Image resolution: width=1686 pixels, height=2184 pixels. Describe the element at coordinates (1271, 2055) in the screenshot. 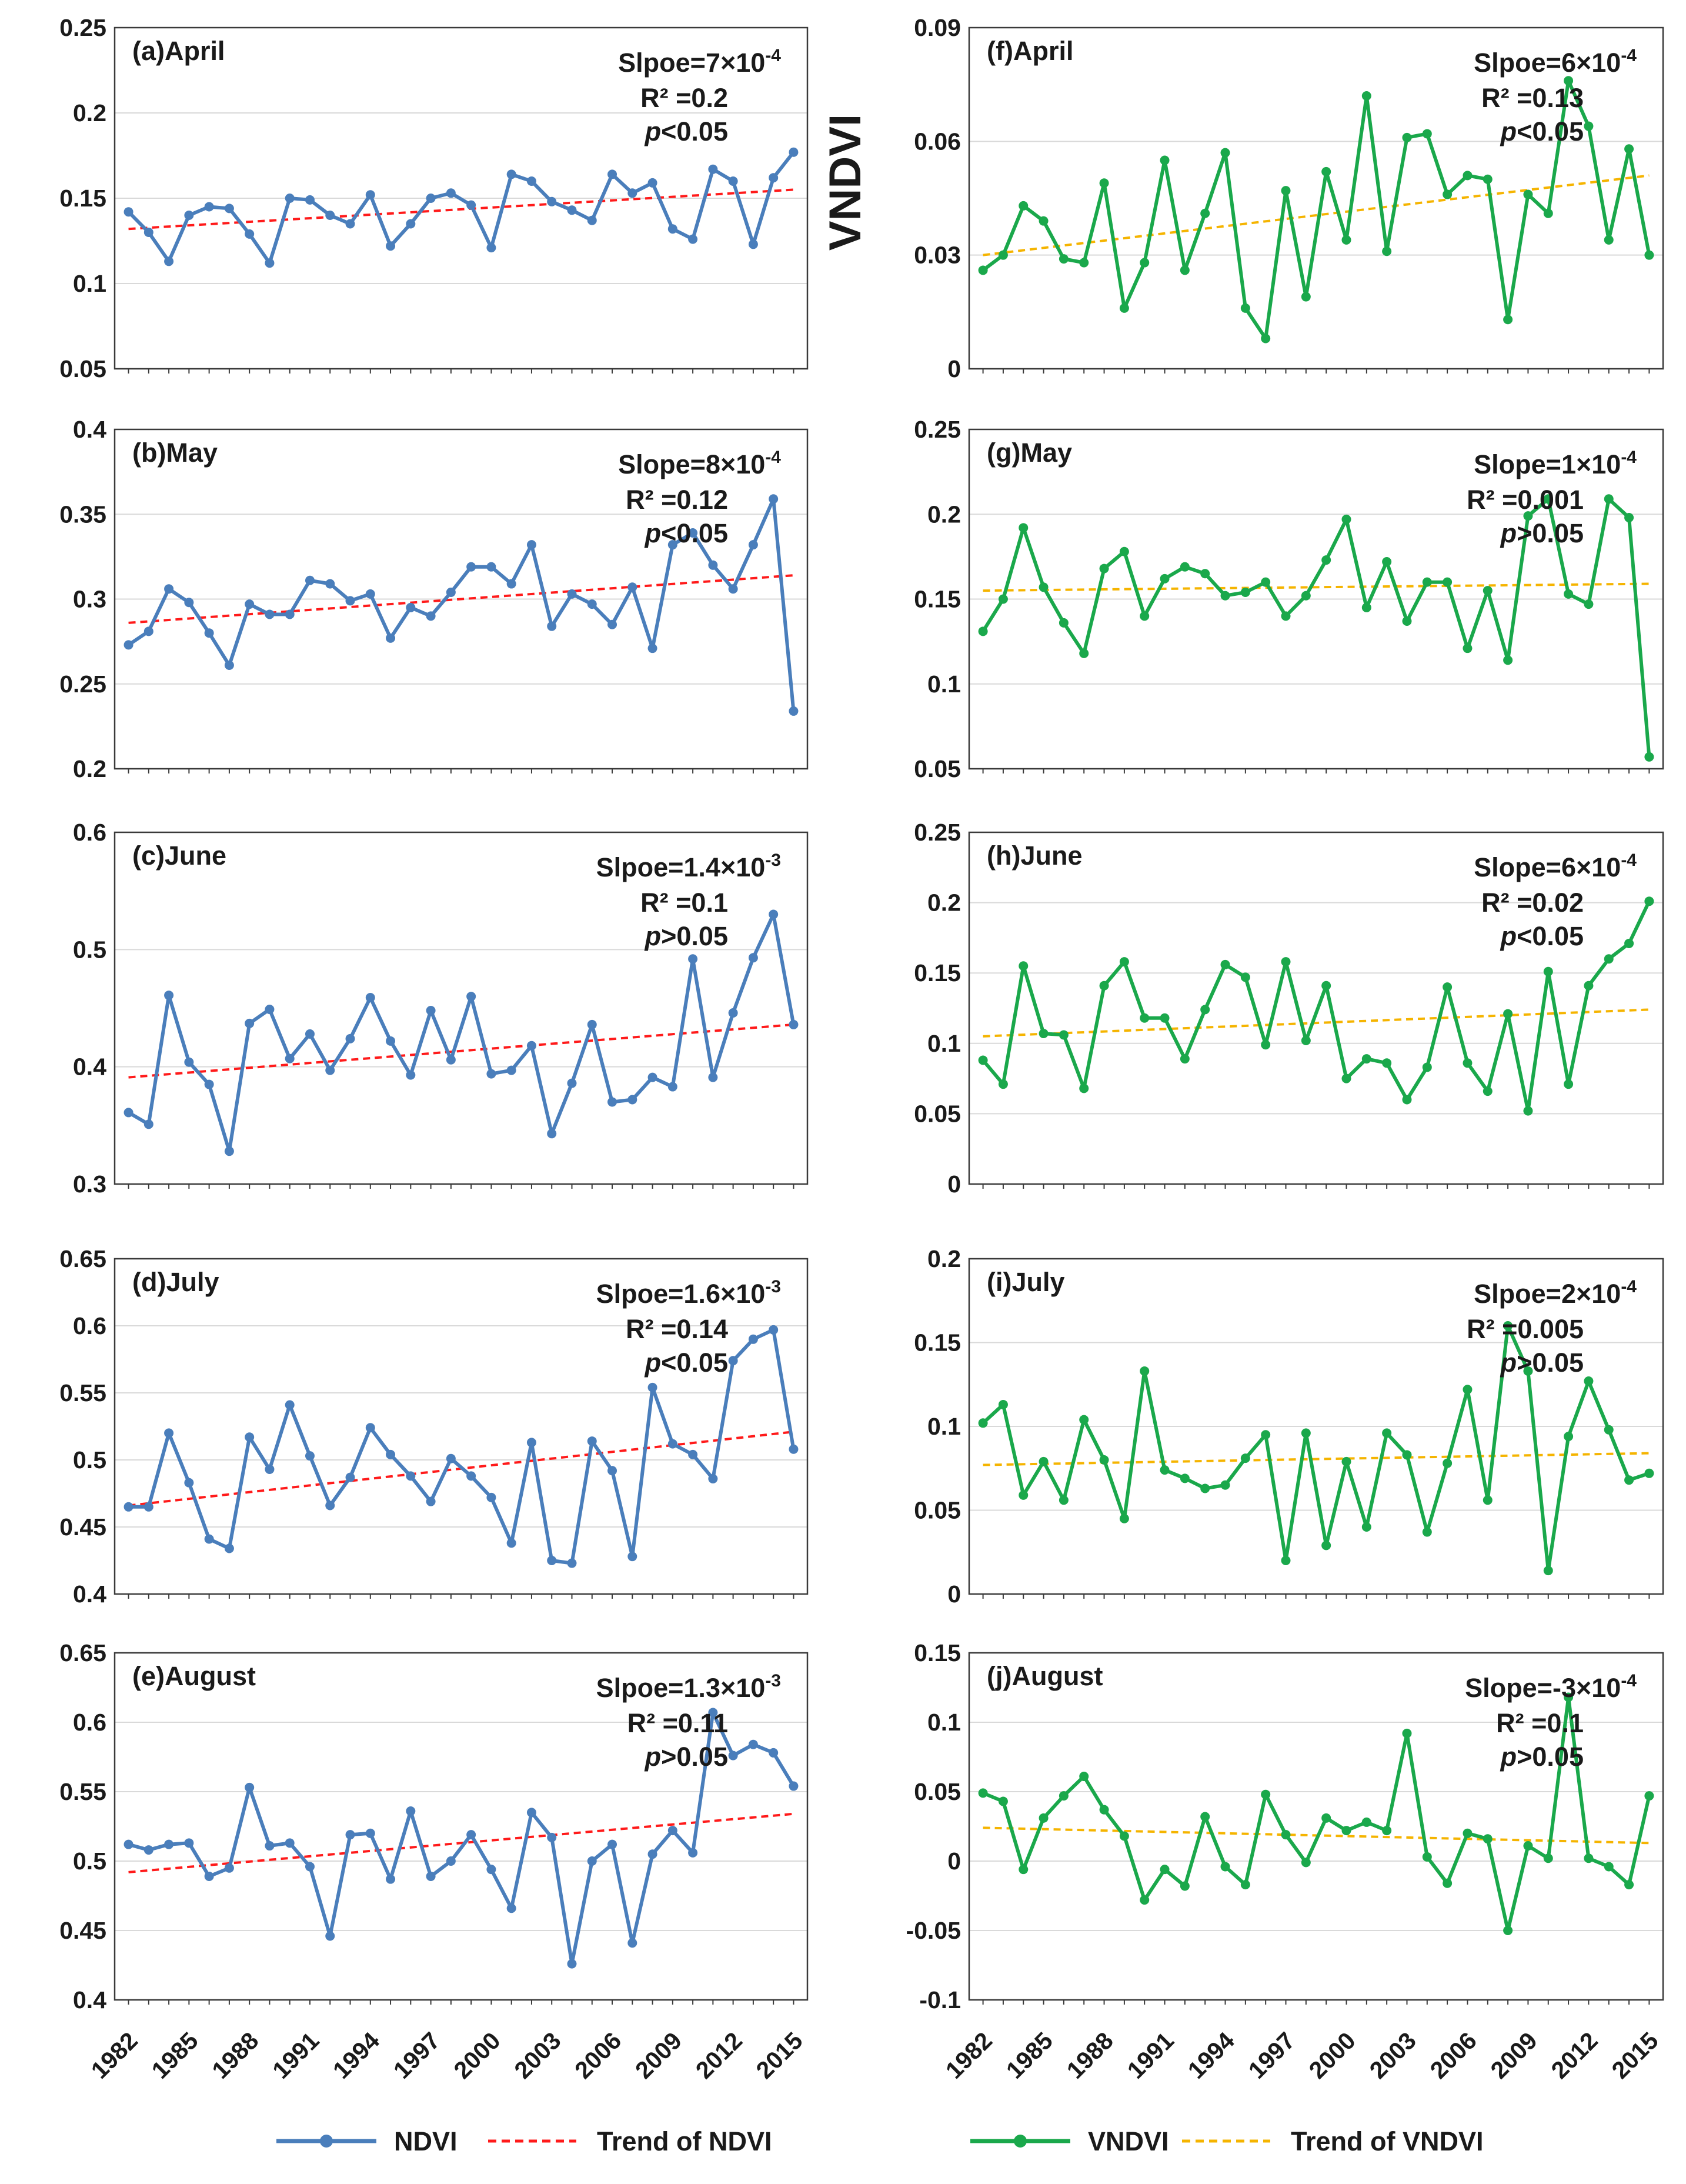

I see `x-tick-label: 1997` at that location.